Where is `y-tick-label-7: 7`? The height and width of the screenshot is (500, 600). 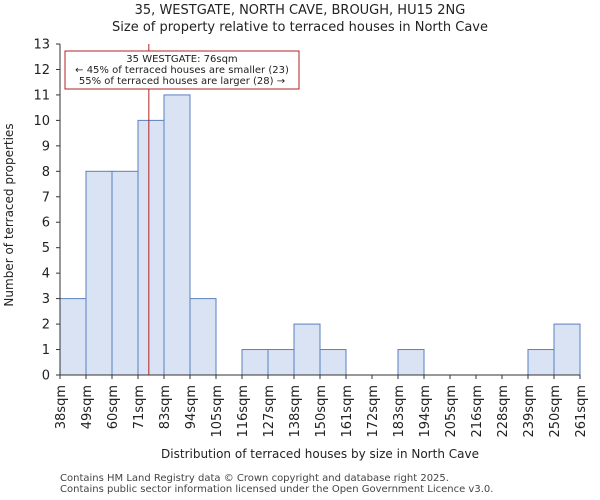 y-tick-label-7: 7 is located at coordinates (46, 197).